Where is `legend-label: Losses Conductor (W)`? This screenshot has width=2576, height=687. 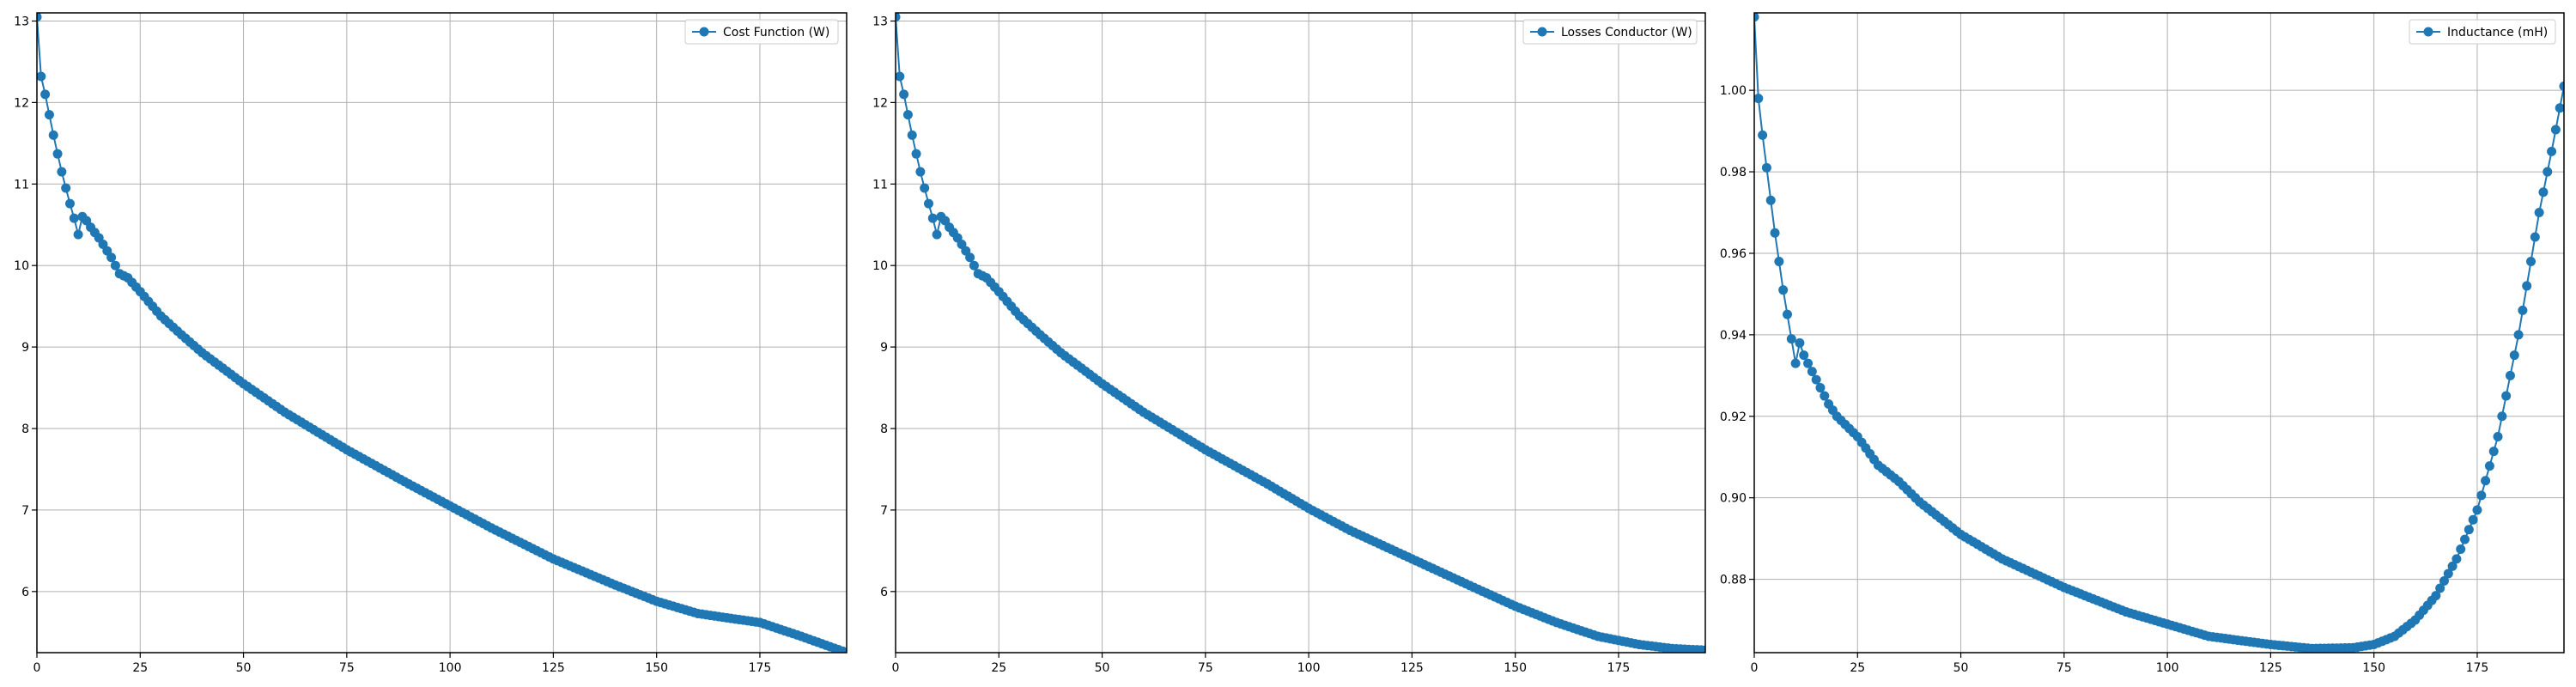 legend-label: Losses Conductor (W) is located at coordinates (1627, 33).